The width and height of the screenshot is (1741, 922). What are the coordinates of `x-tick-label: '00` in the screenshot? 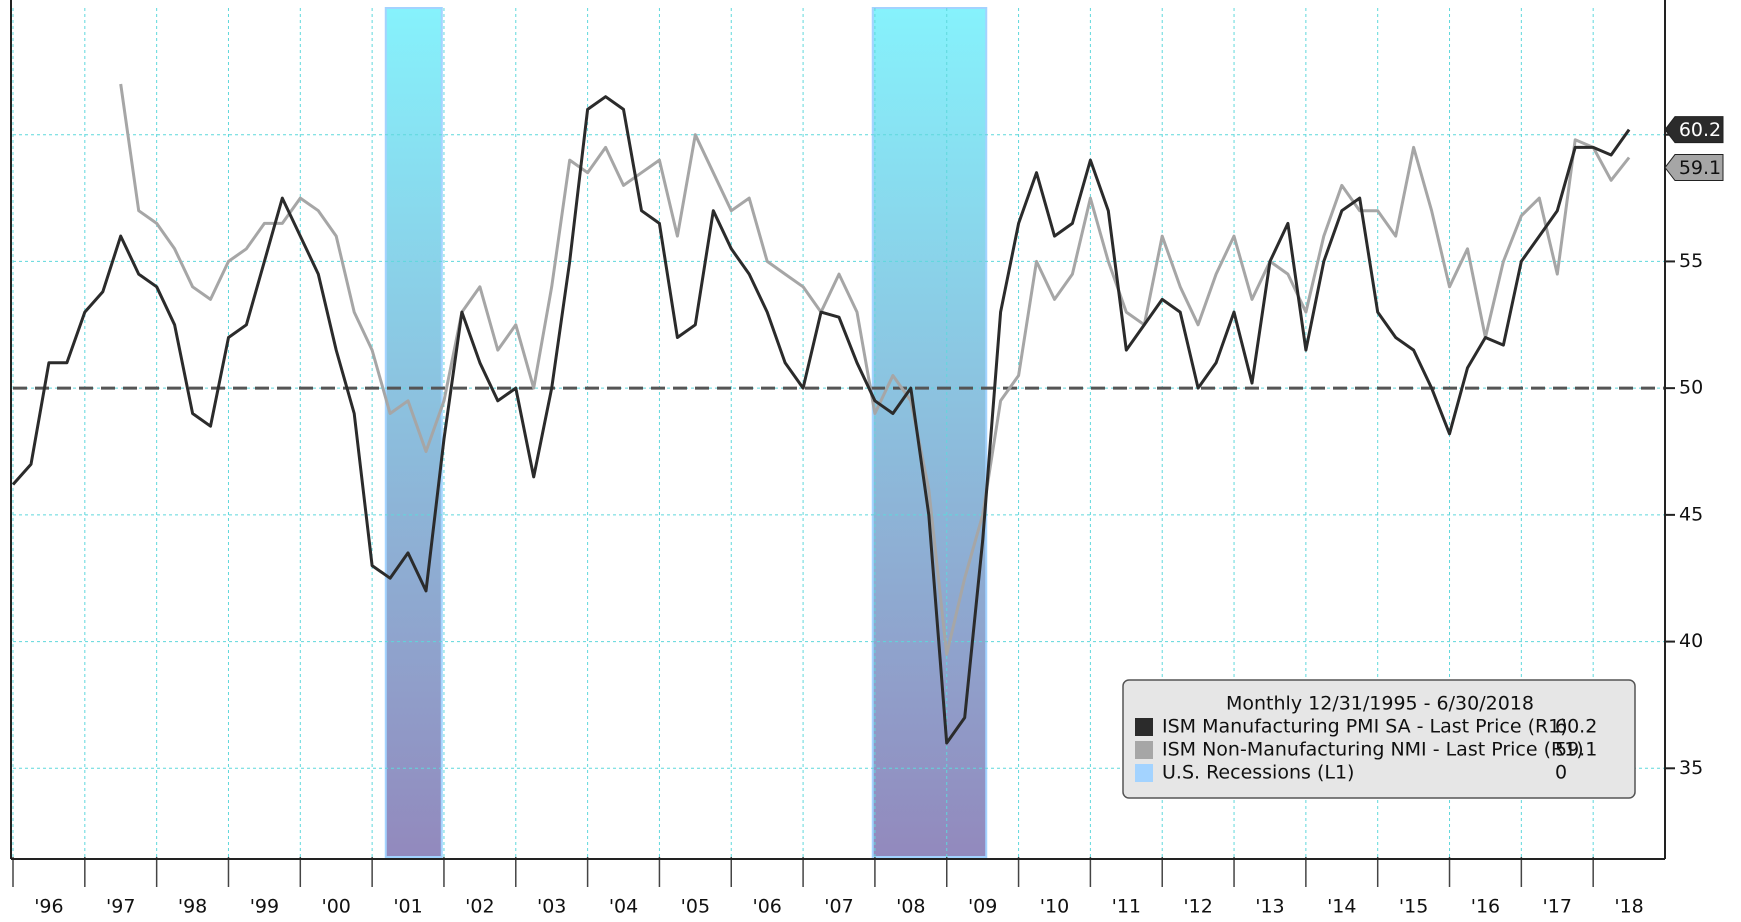 It's located at (336, 907).